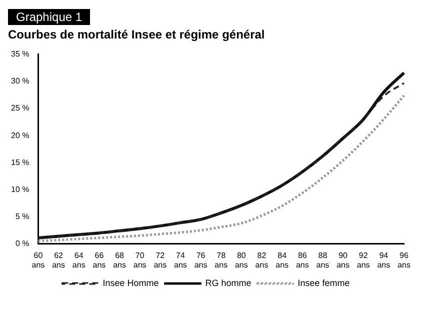  Describe the element at coordinates (404, 260) in the screenshot. I see `x-tick-label: 96 ans` at that location.